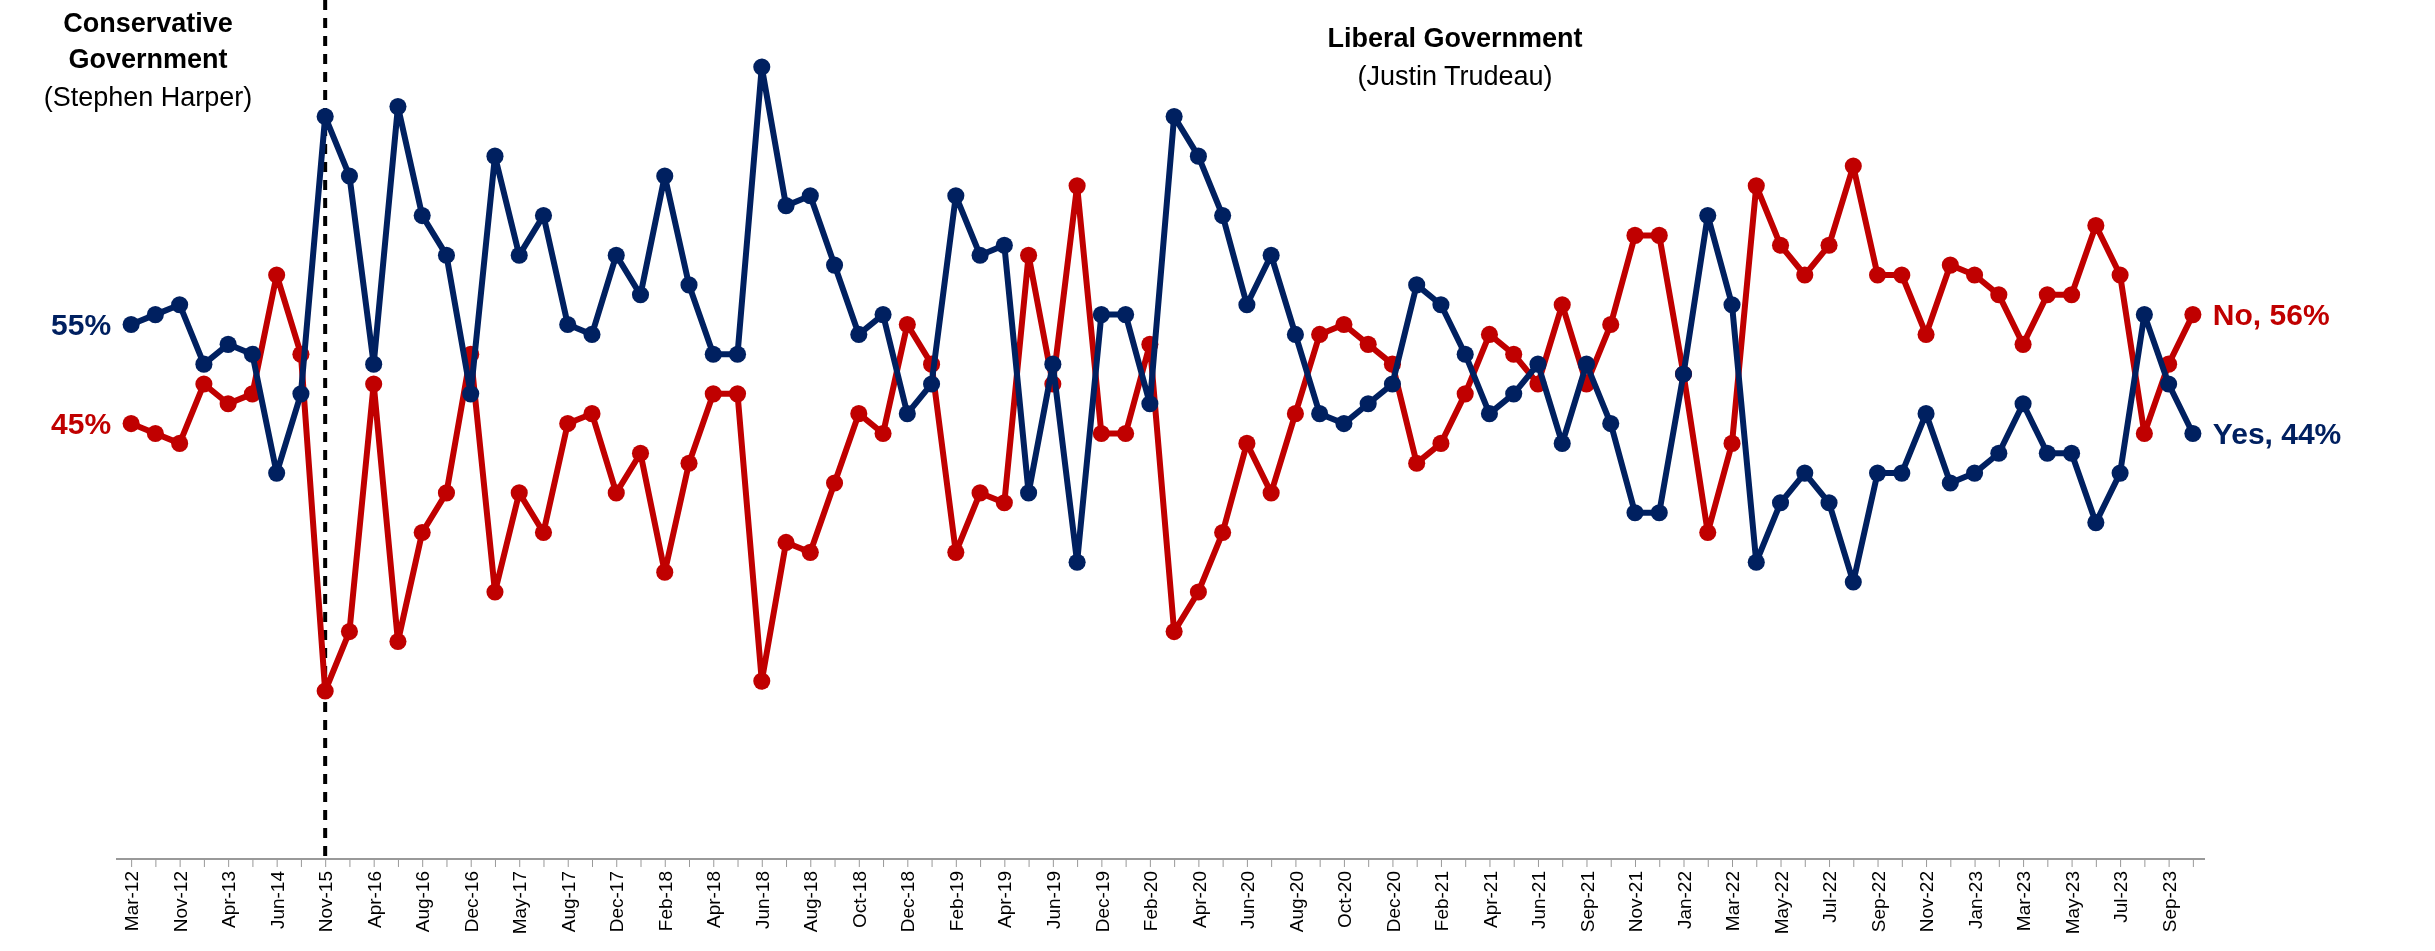 This screenshot has height=951, width=2435. I want to click on x-tick-label: Feb-20, so click(1151, 901).